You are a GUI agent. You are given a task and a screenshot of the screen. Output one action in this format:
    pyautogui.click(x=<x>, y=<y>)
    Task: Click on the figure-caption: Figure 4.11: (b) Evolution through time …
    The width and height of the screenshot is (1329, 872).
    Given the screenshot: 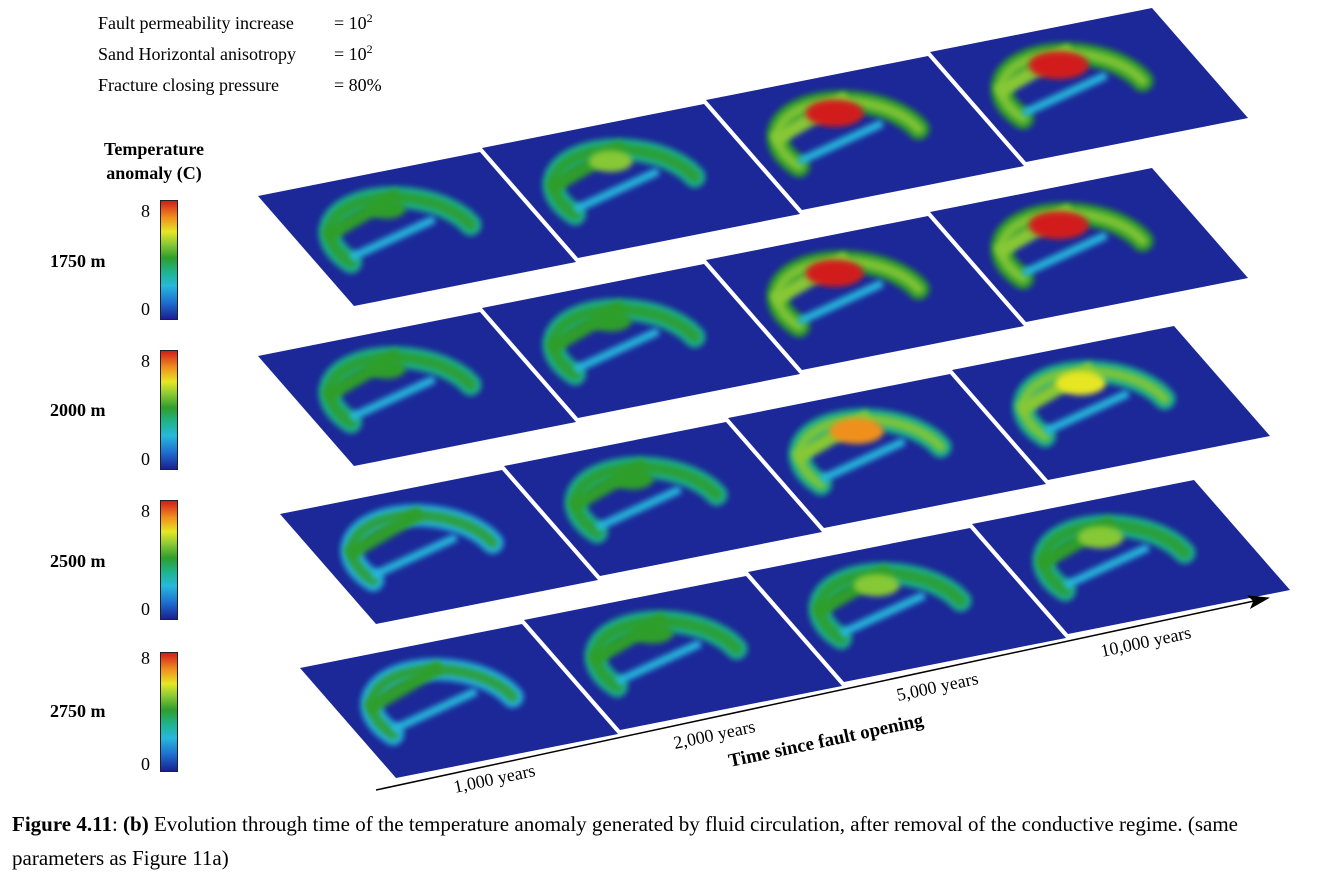 What is the action you would take?
    pyautogui.click(x=667, y=839)
    